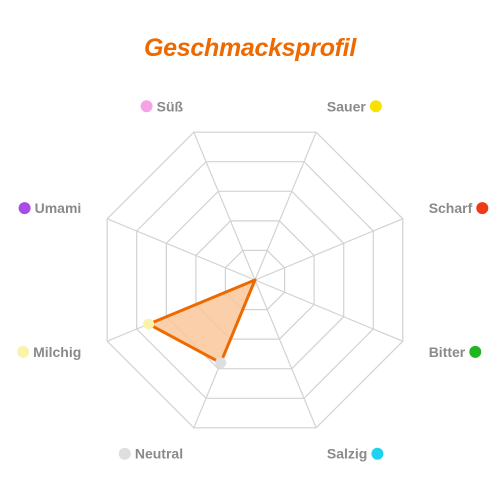 This screenshot has height=500, width=500. Describe the element at coordinates (159, 454) in the screenshot. I see `axis-label: Neutral` at that location.